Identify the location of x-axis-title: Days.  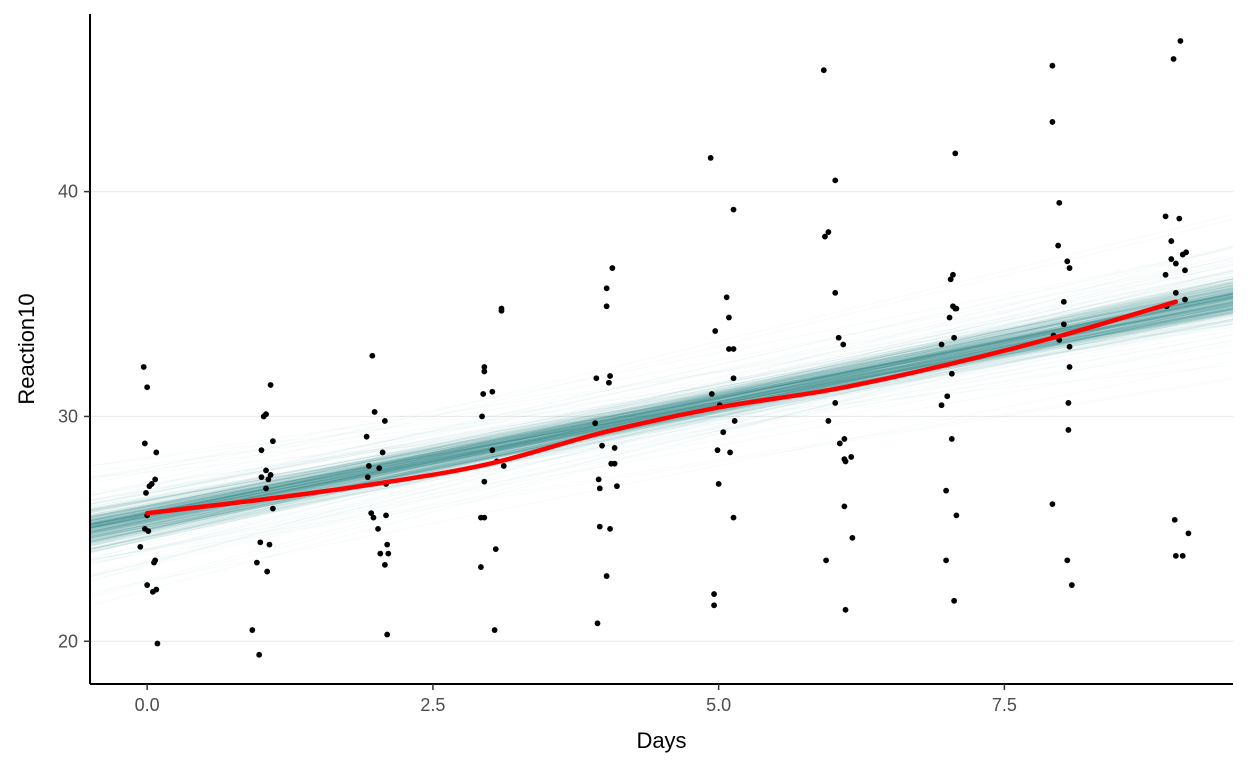
(661, 740).